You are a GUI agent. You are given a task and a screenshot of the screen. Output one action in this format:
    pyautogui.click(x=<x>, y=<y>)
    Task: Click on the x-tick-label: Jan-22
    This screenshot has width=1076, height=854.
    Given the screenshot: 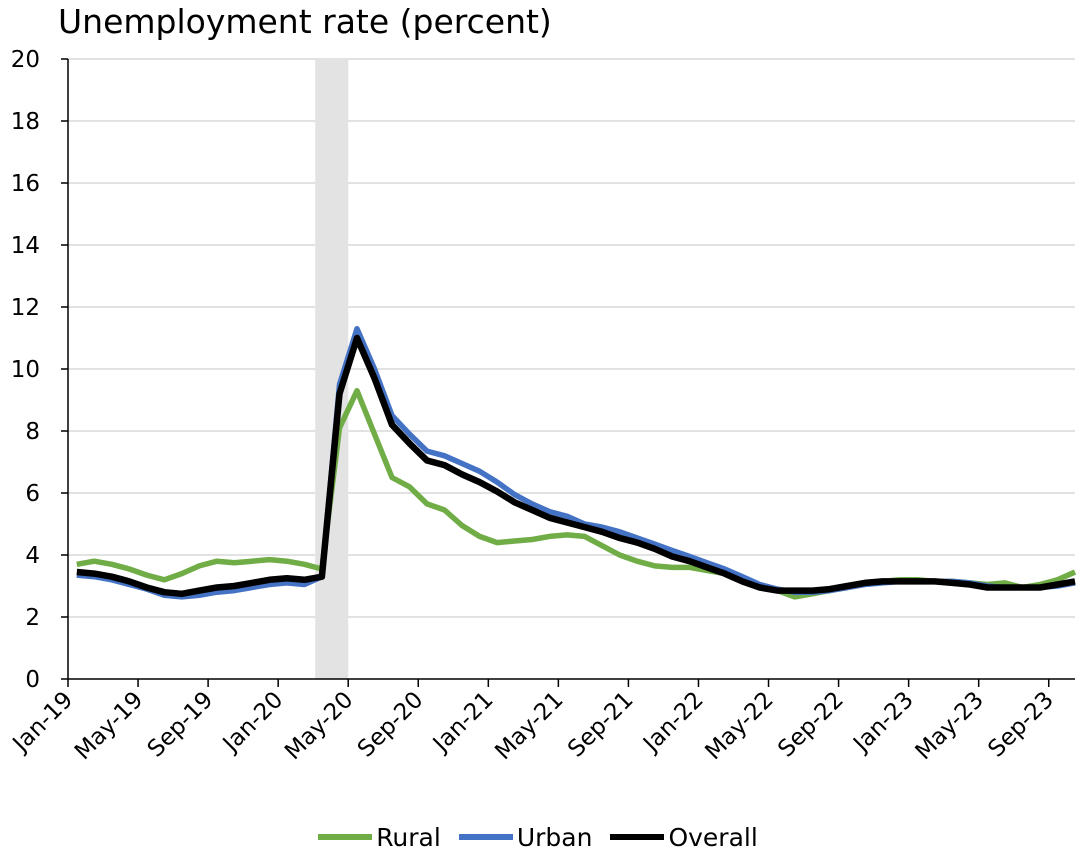 What is the action you would take?
    pyautogui.click(x=672, y=722)
    